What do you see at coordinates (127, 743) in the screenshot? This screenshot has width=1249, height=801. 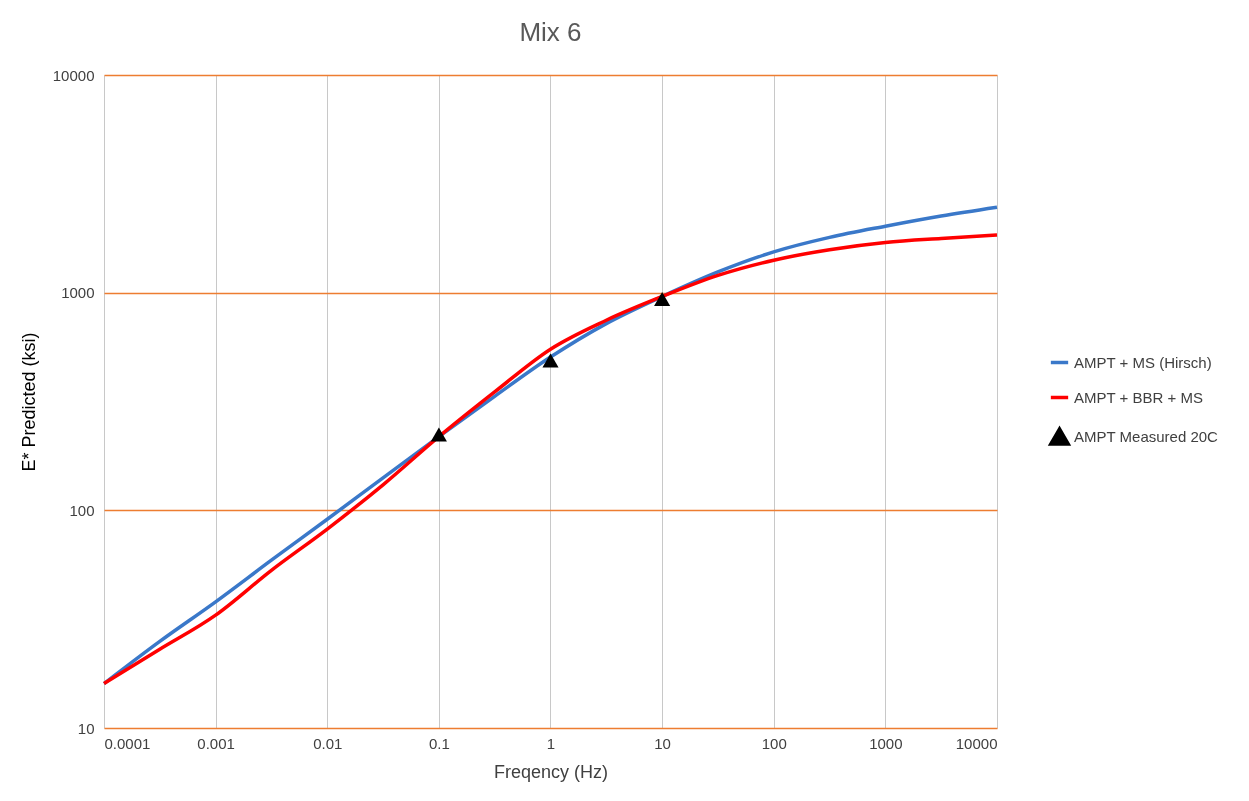 I see `x-tick-label: 0.0001` at bounding box center [127, 743].